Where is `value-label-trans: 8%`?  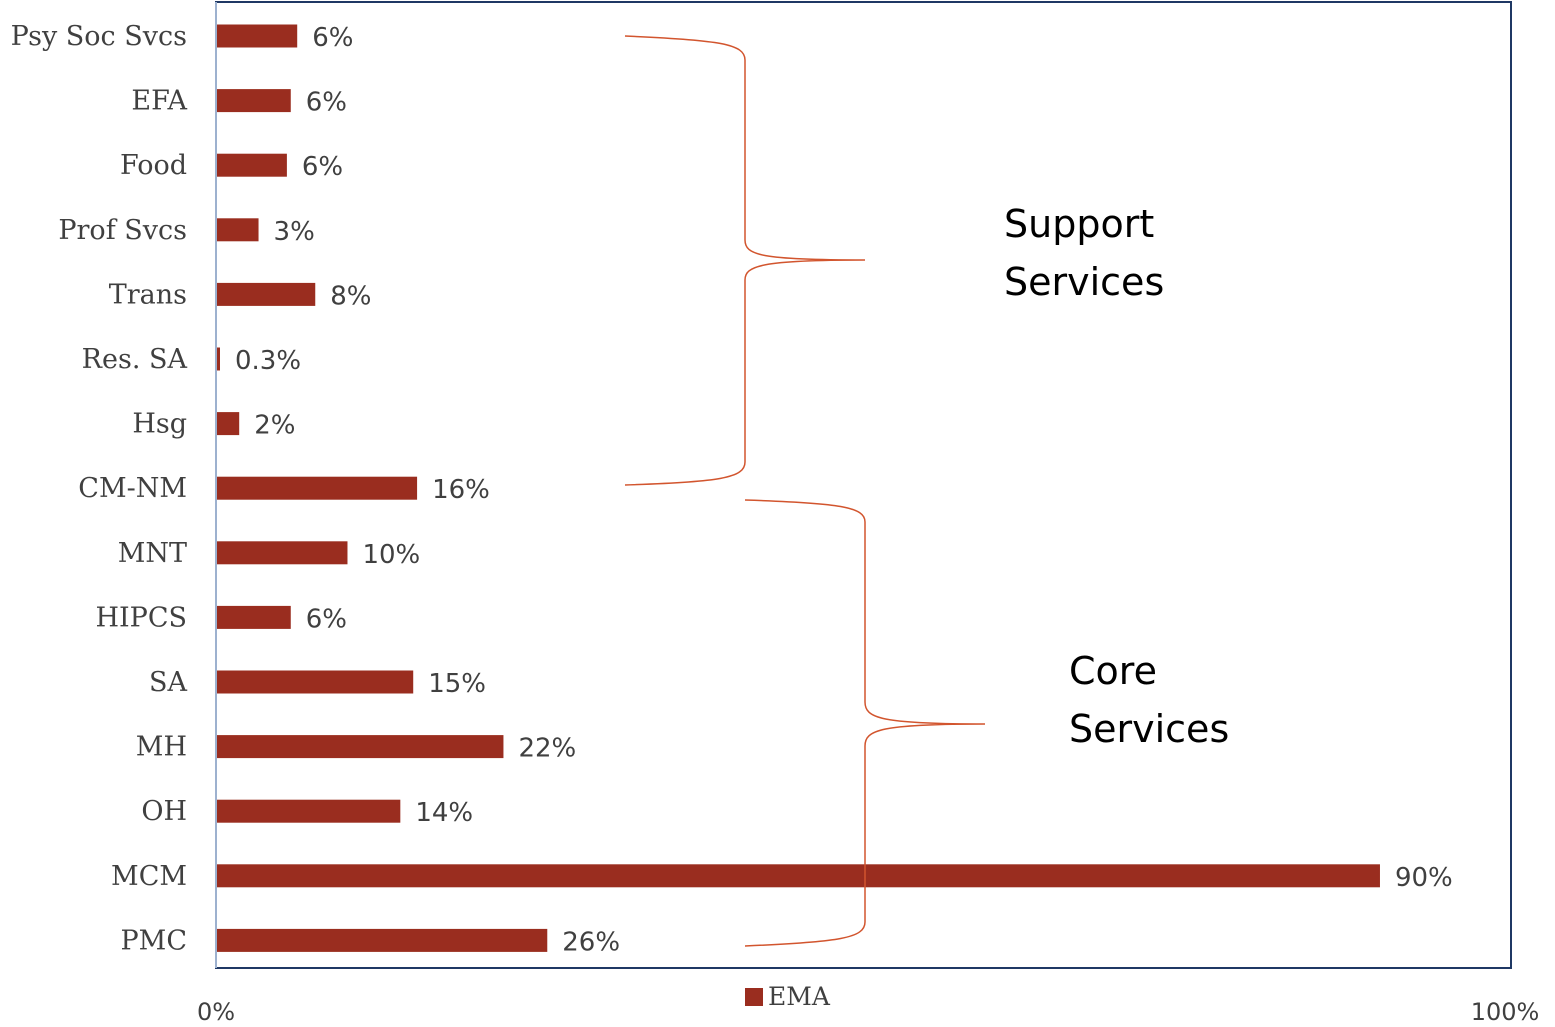 value-label-trans: 8% is located at coordinates (350, 296).